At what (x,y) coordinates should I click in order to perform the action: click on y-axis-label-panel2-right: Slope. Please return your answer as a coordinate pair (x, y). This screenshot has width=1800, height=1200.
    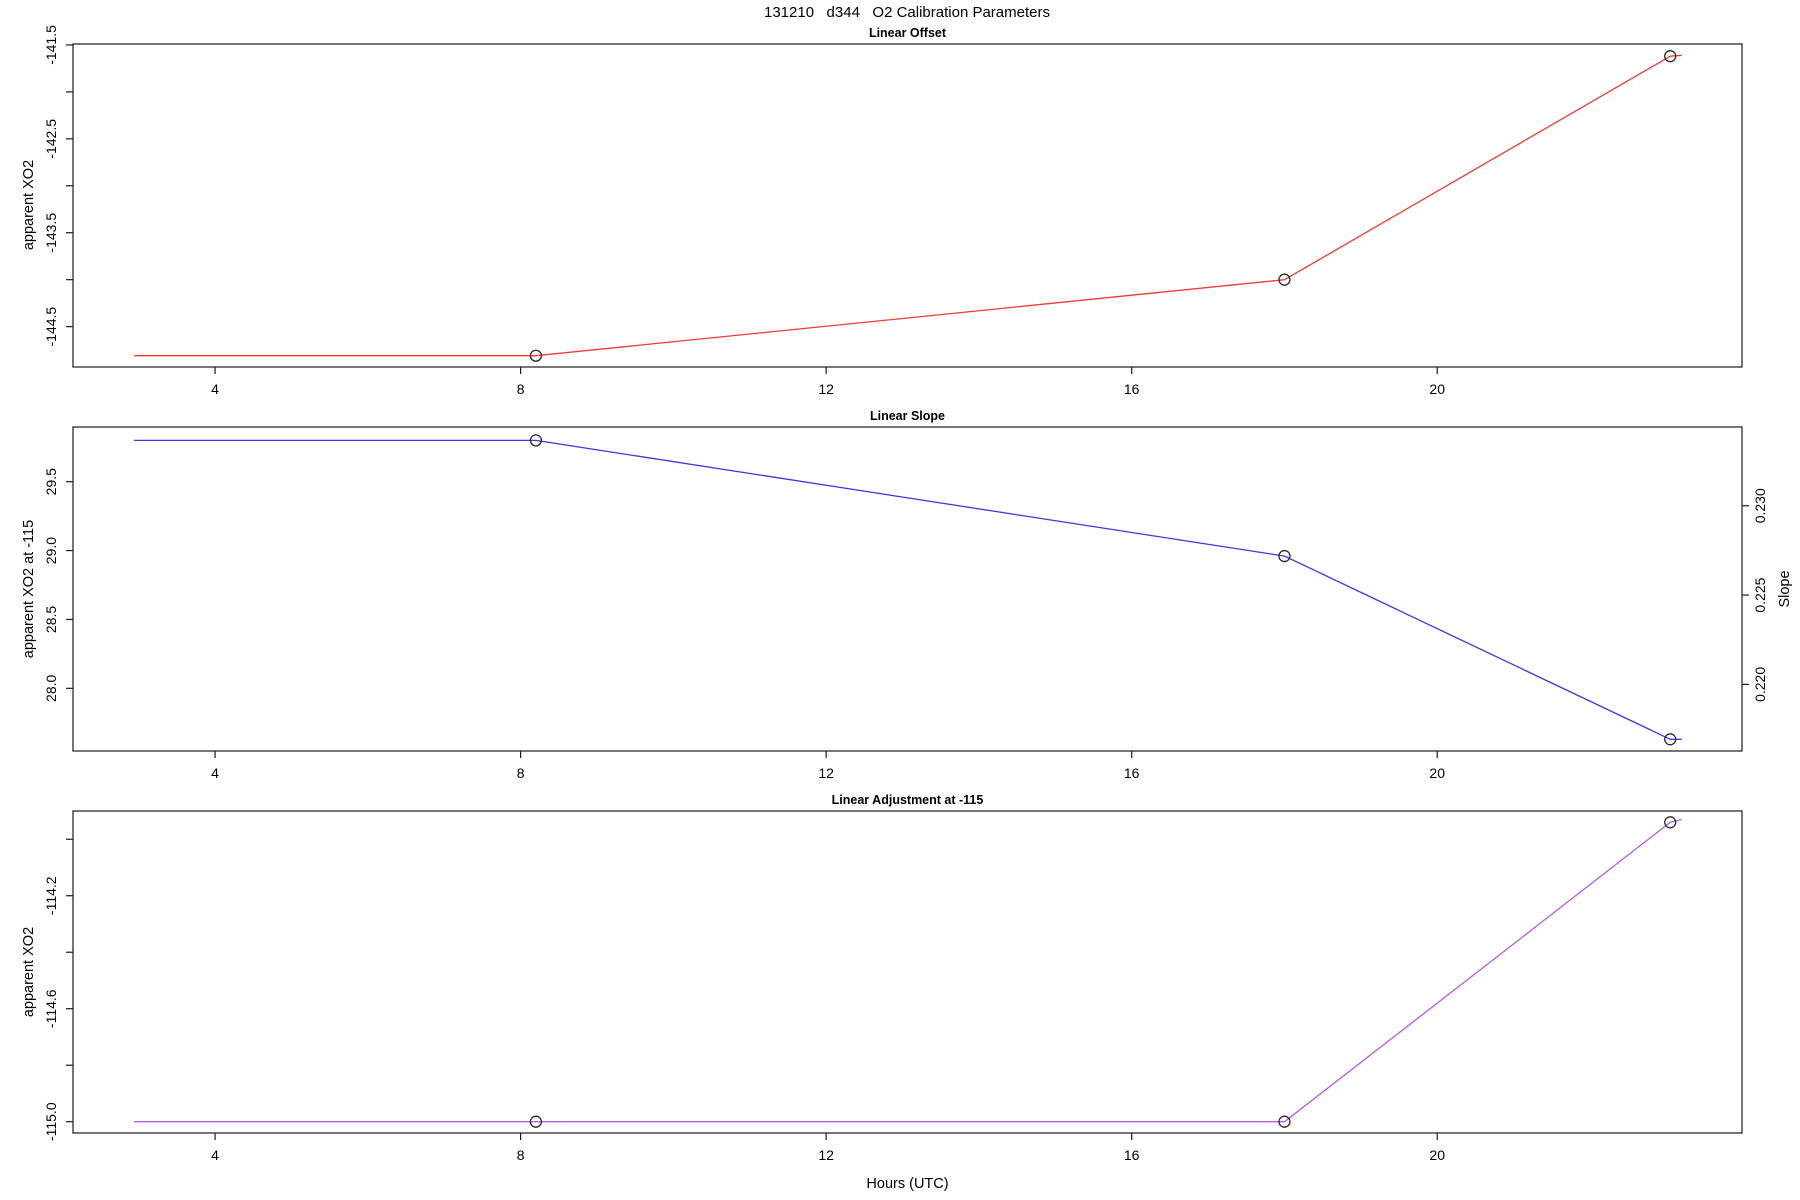
    Looking at the image, I should click on (1785, 589).